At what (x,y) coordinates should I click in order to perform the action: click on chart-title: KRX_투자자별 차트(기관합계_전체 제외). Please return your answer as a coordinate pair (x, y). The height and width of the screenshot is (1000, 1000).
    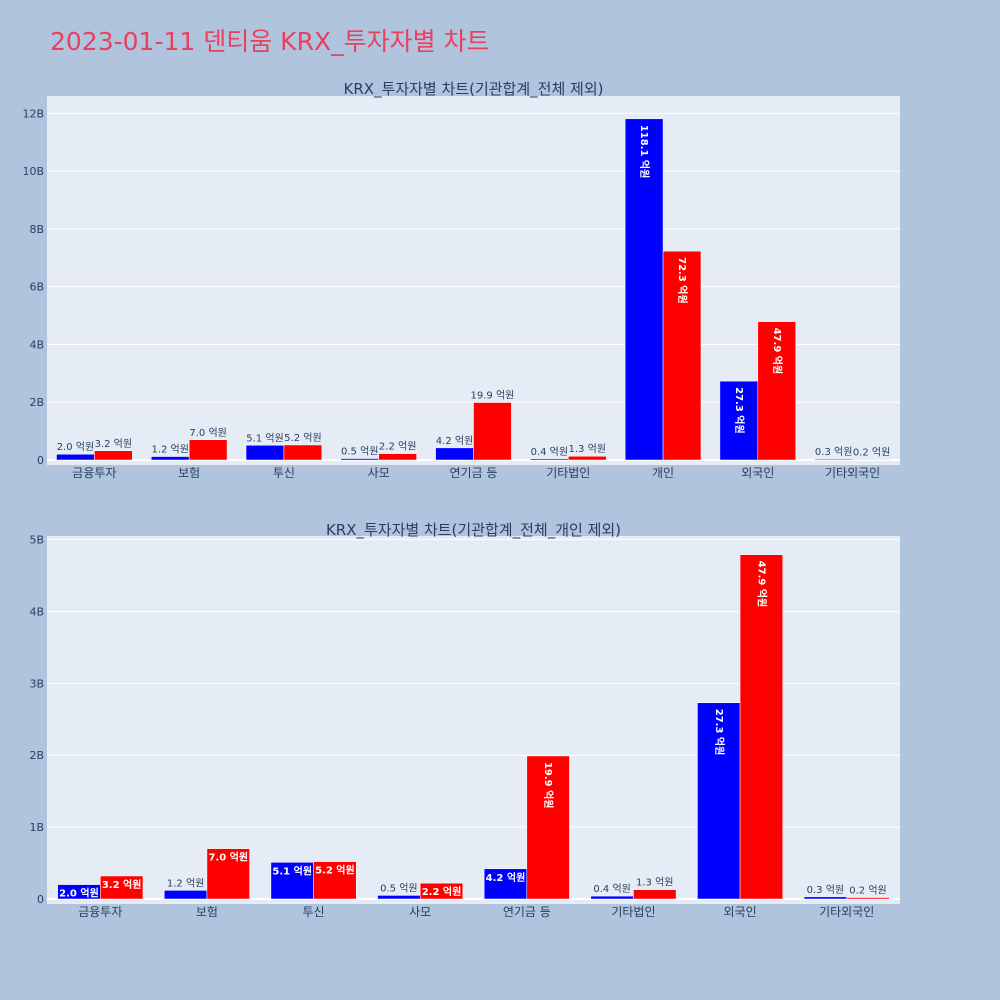
    Looking at the image, I should click on (474, 89).